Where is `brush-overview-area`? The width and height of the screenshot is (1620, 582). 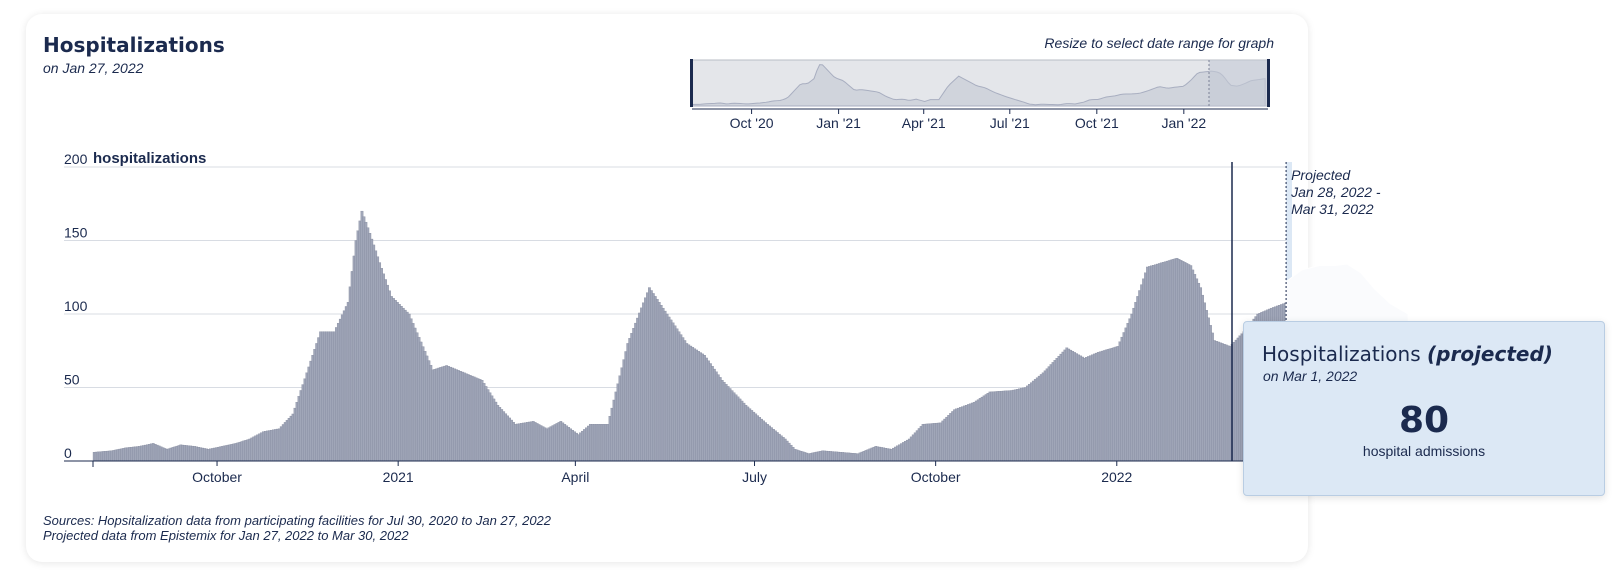
brush-overview-area is located at coordinates (978, 85).